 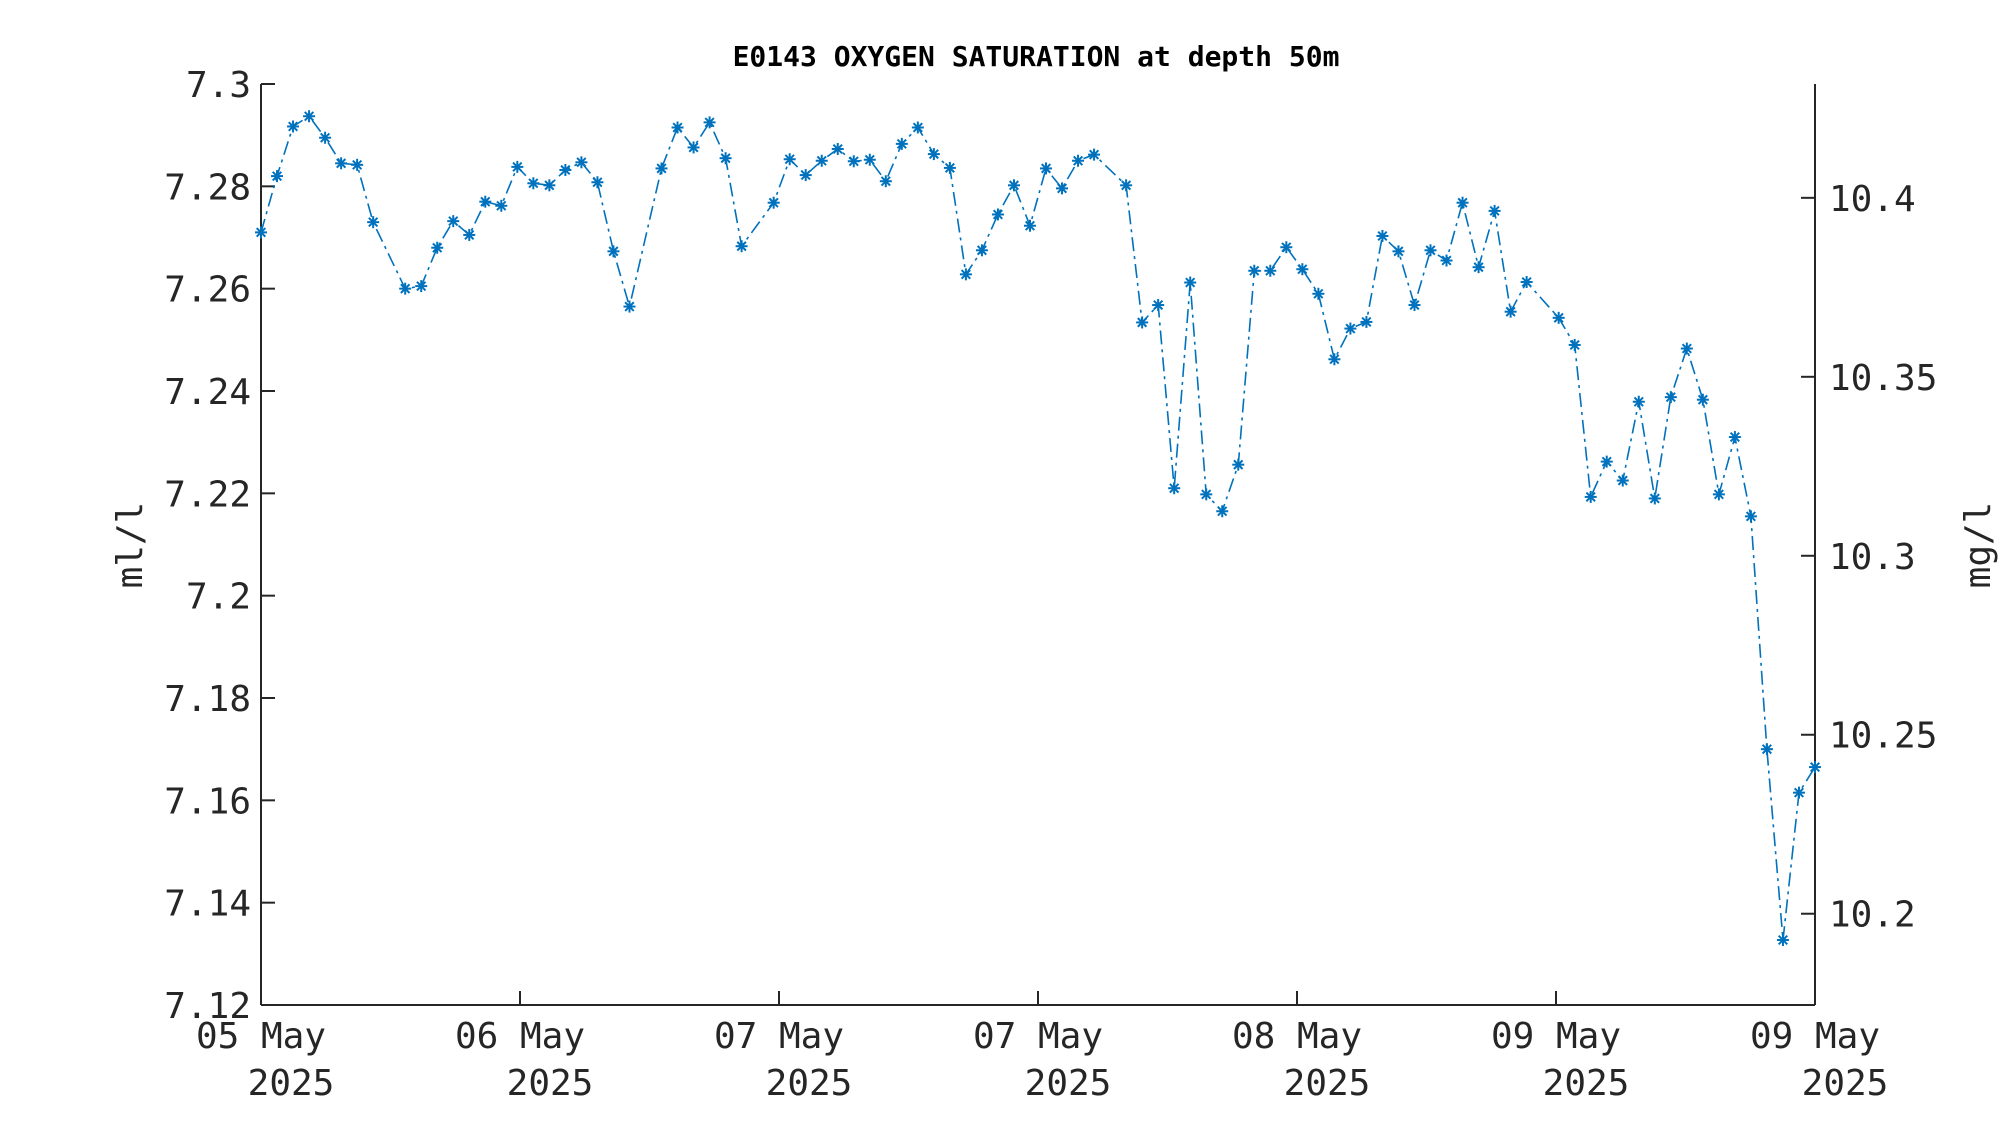 I want to click on left-y-axis-ticks: 7.3 7.28 7.26 7.24 7.22 7.2 7.18 7.16 7.14 7.12, so click(x=219, y=546).